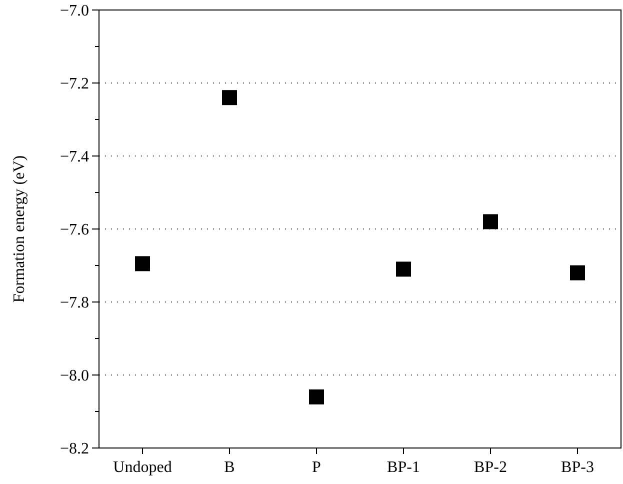 This screenshot has height=484, width=623. Describe the element at coordinates (74, 11) in the screenshot. I see `y-tick-label: −7.0` at that location.